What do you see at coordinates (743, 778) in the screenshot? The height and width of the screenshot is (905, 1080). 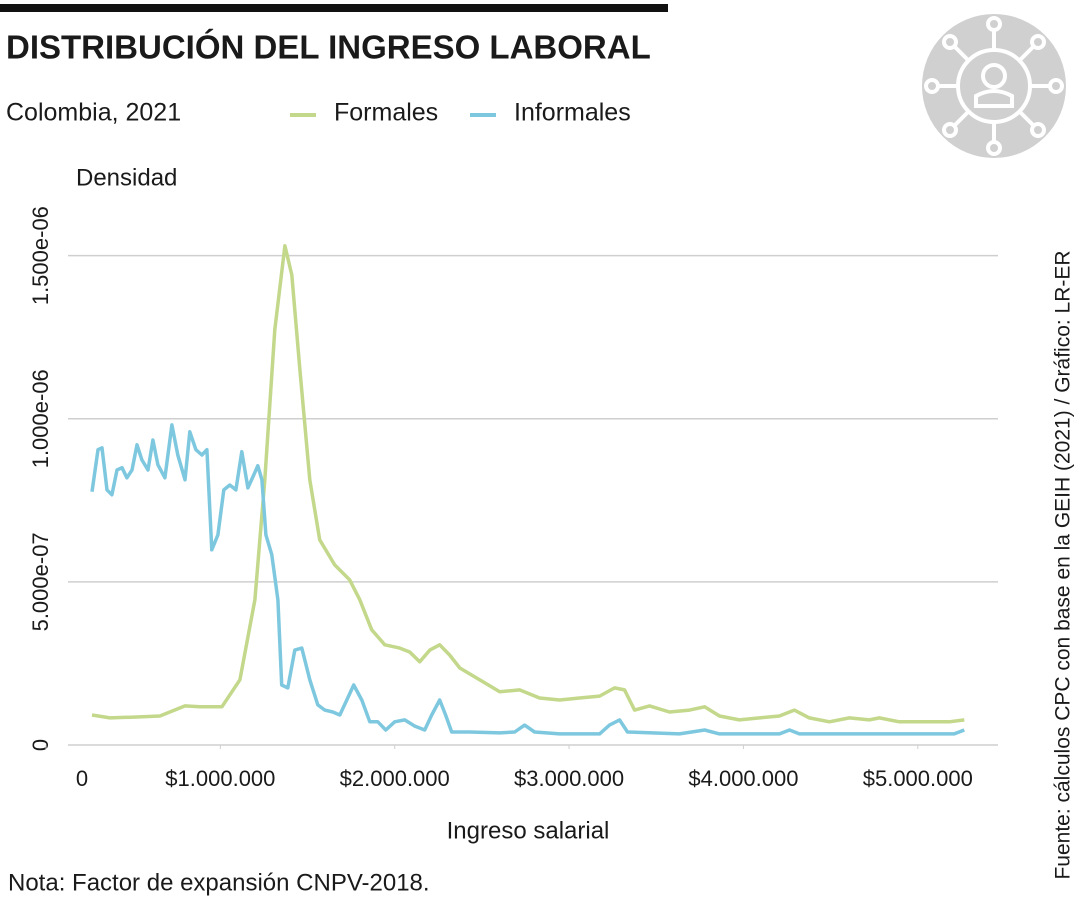 I see `x-tick-label: $4.000.000` at bounding box center [743, 778].